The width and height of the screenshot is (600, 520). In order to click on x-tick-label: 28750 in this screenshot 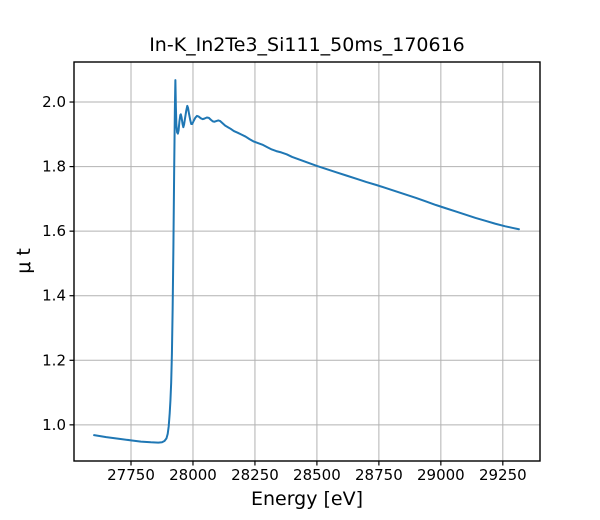, I will do `click(379, 475)`.